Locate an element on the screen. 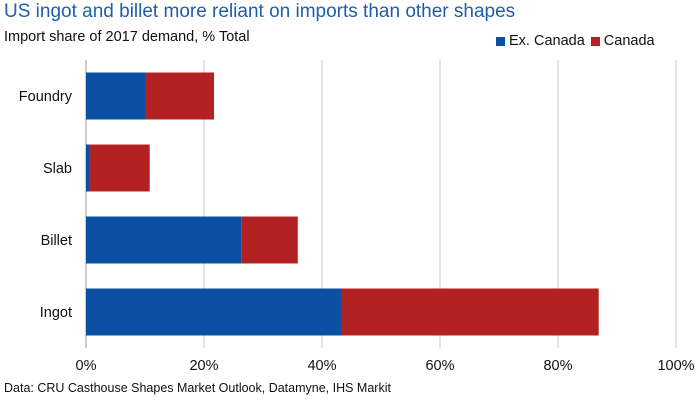 The width and height of the screenshot is (698, 400). legend-item-canada: Canada is located at coordinates (622, 41).